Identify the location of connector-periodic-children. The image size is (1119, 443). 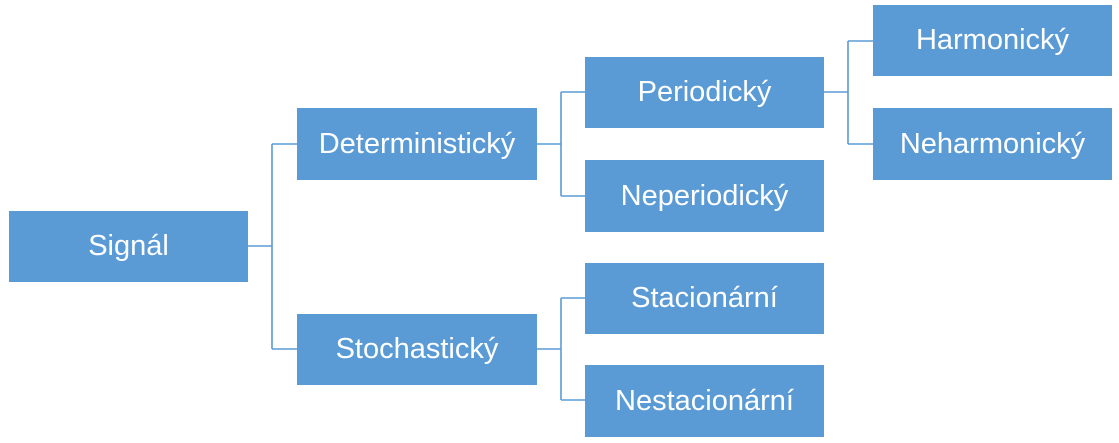
(848, 92).